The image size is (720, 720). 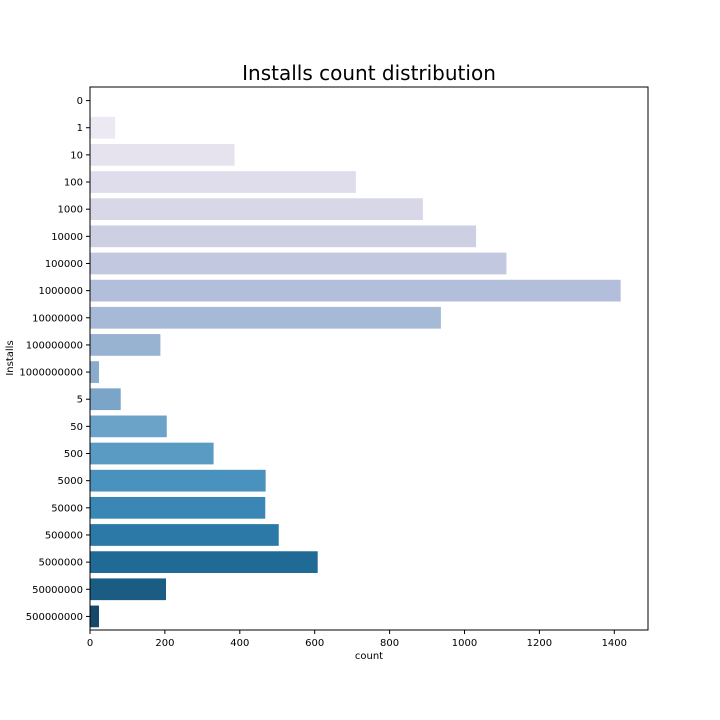 I want to click on y-tick-label: 10000, so click(x=67, y=237).